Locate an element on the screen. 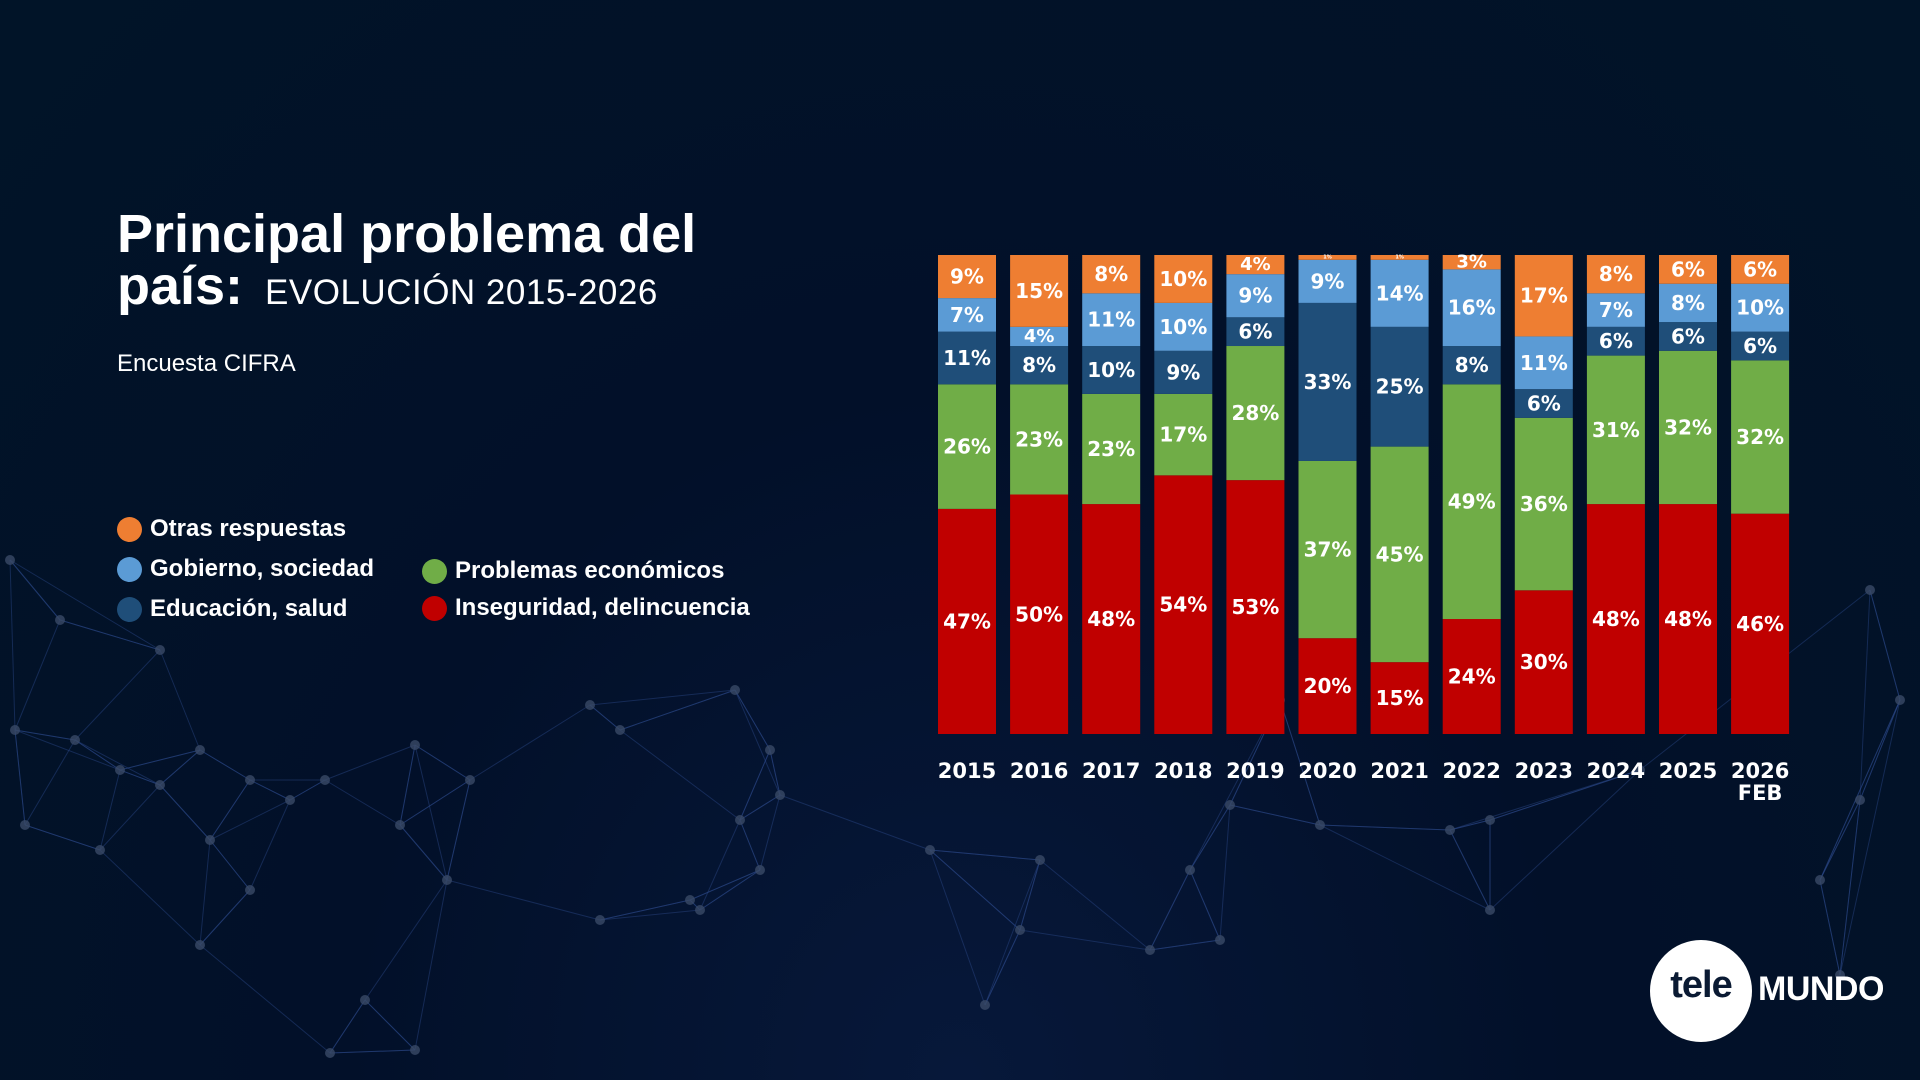 This screenshot has height=1080, width=1920. chart-title: Principal problema del is located at coordinates (407, 234).